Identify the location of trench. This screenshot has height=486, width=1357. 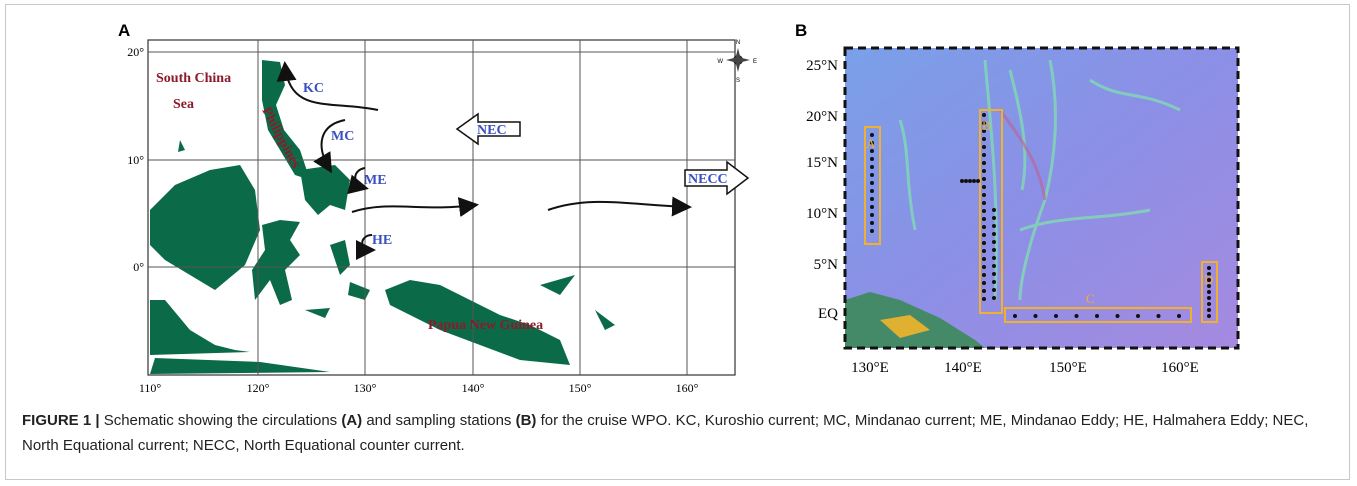
(1022, 155).